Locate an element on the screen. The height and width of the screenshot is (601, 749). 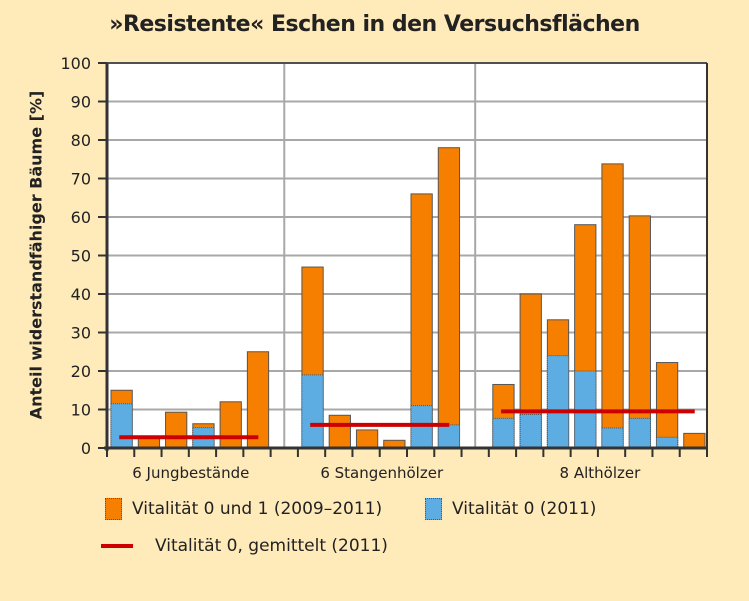
legend-item-vitality0: Vitalität 0 (2011) is located at coordinates (510, 509).